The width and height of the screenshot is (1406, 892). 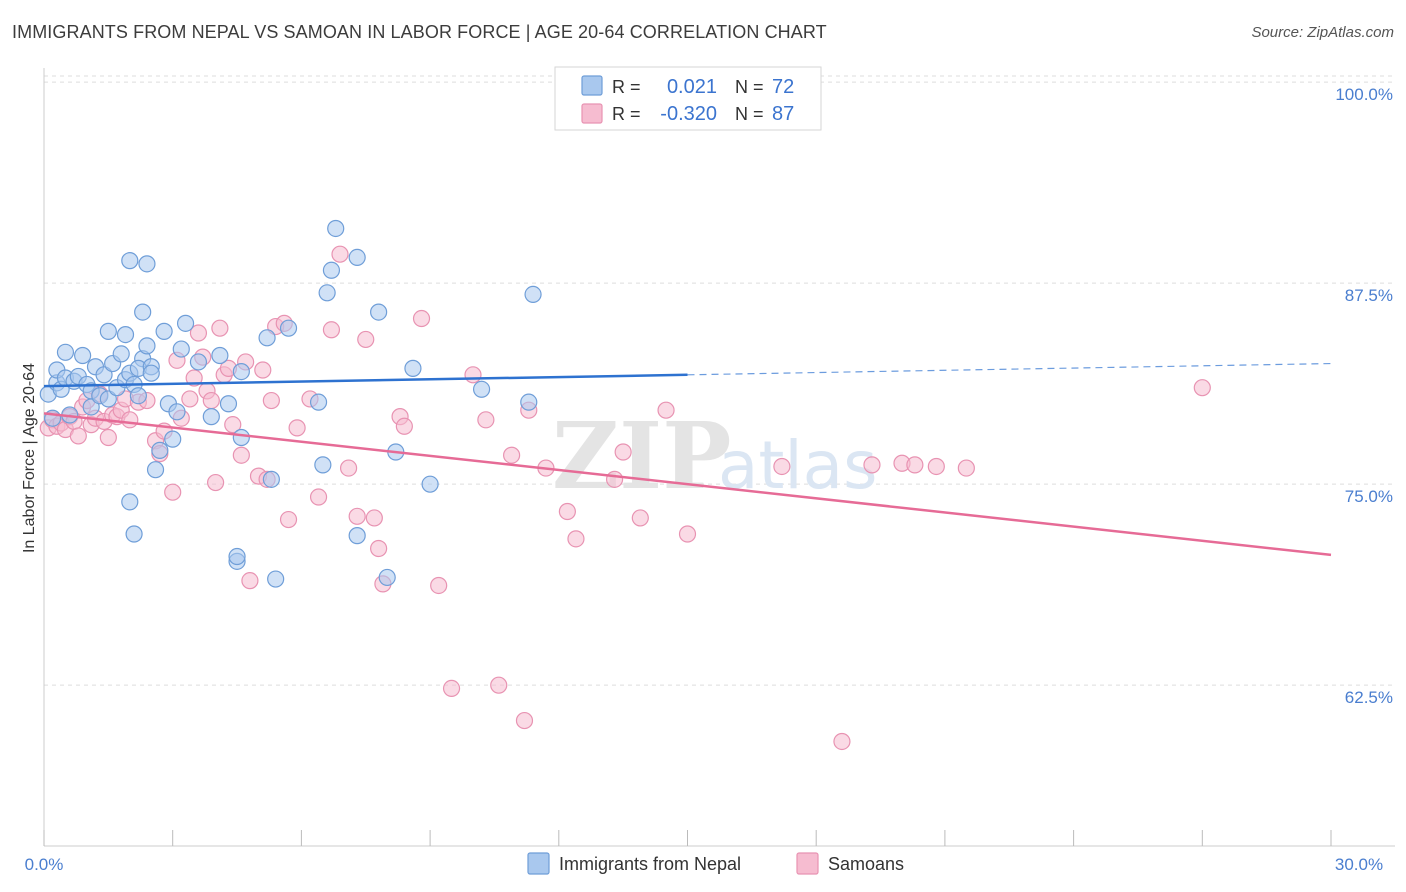 What do you see at coordinates (749, 114) in the screenshot?
I see `stats-n-label-samoans: N =` at bounding box center [749, 114].